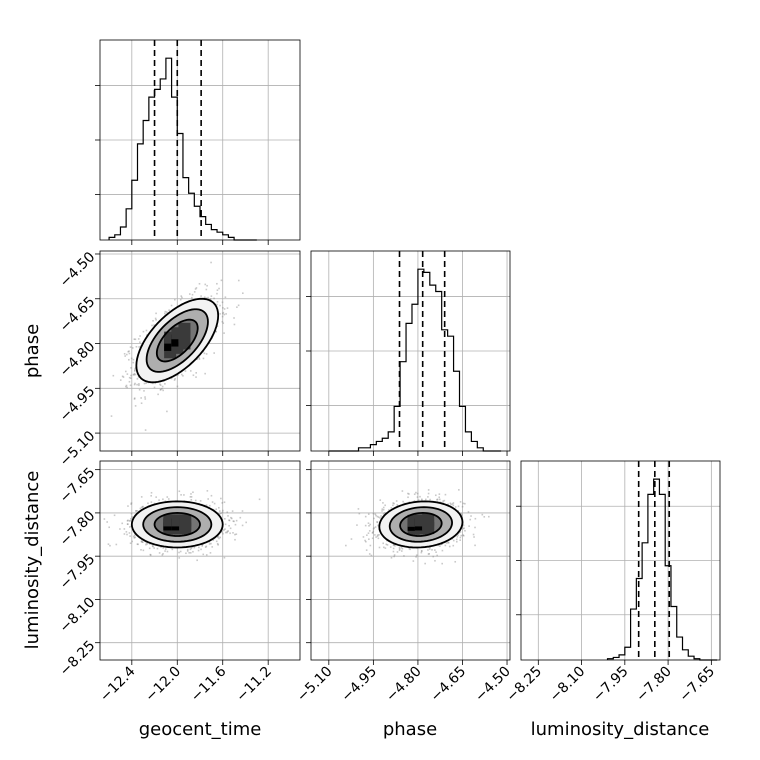 The image size is (760, 760). What do you see at coordinates (200, 140) in the screenshot?
I see `axes-frame` at bounding box center [200, 140].